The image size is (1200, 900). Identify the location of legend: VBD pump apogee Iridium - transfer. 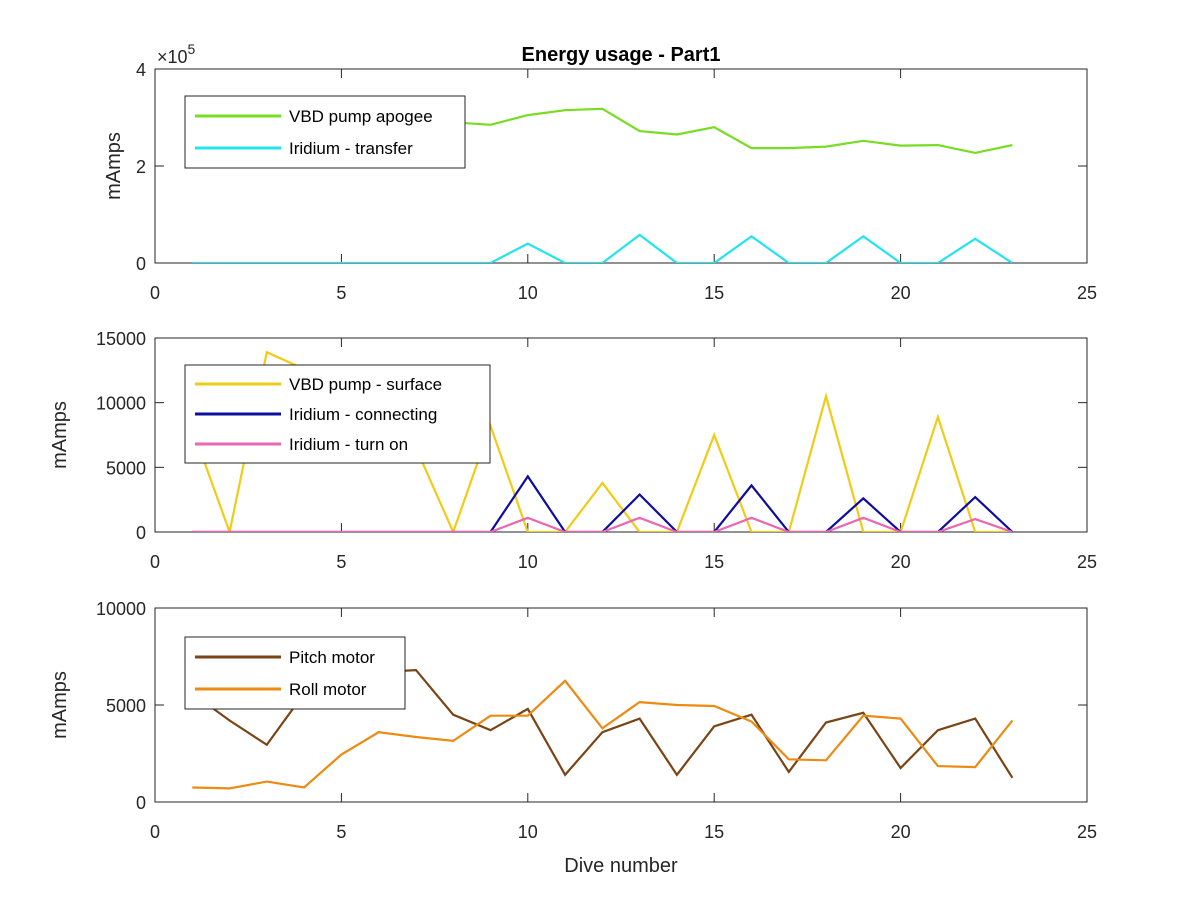
(325, 132).